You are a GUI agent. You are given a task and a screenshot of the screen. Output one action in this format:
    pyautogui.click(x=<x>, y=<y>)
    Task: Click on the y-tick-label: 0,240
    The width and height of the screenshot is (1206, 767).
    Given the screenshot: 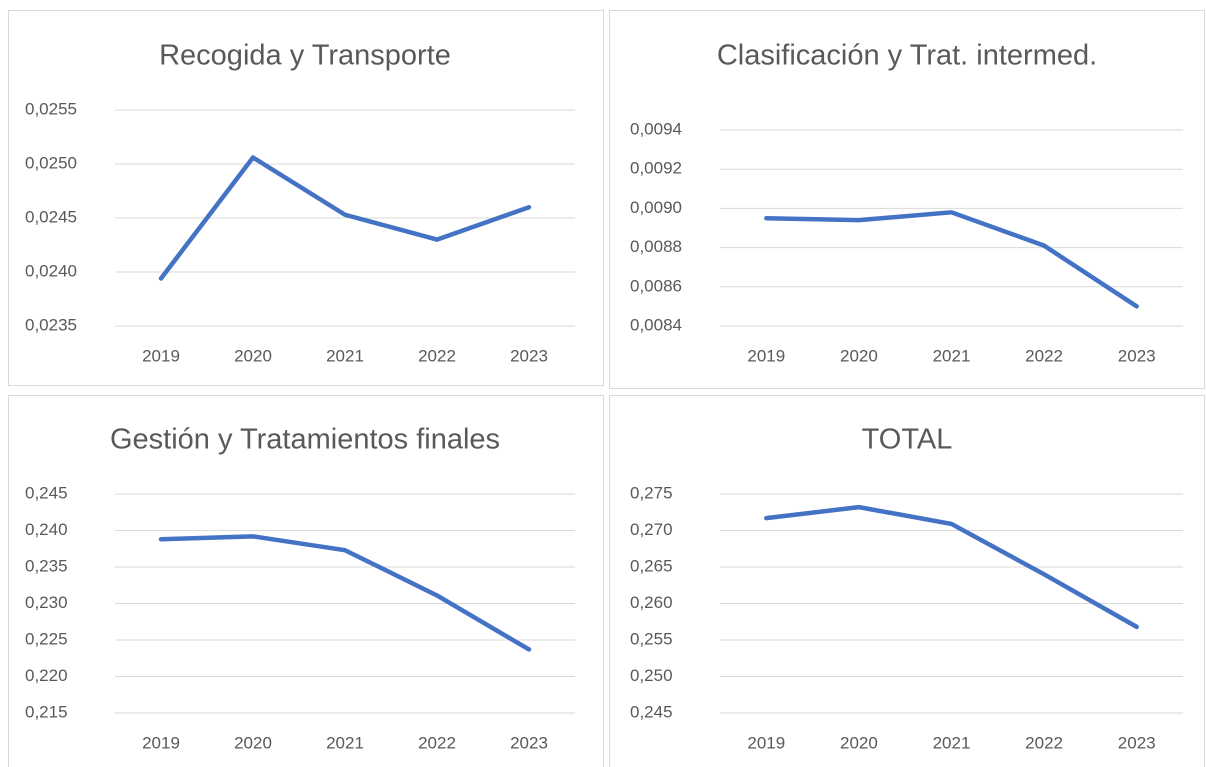 What is the action you would take?
    pyautogui.click(x=46, y=529)
    